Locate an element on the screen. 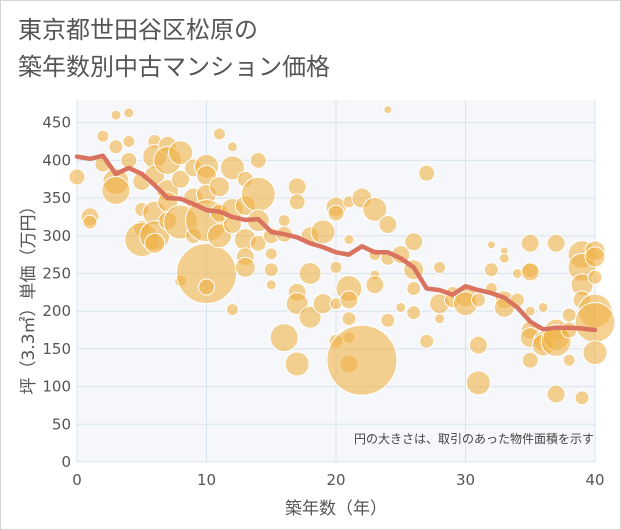 This screenshot has width=621, height=530. x-tick-label: 0 is located at coordinates (77, 480).